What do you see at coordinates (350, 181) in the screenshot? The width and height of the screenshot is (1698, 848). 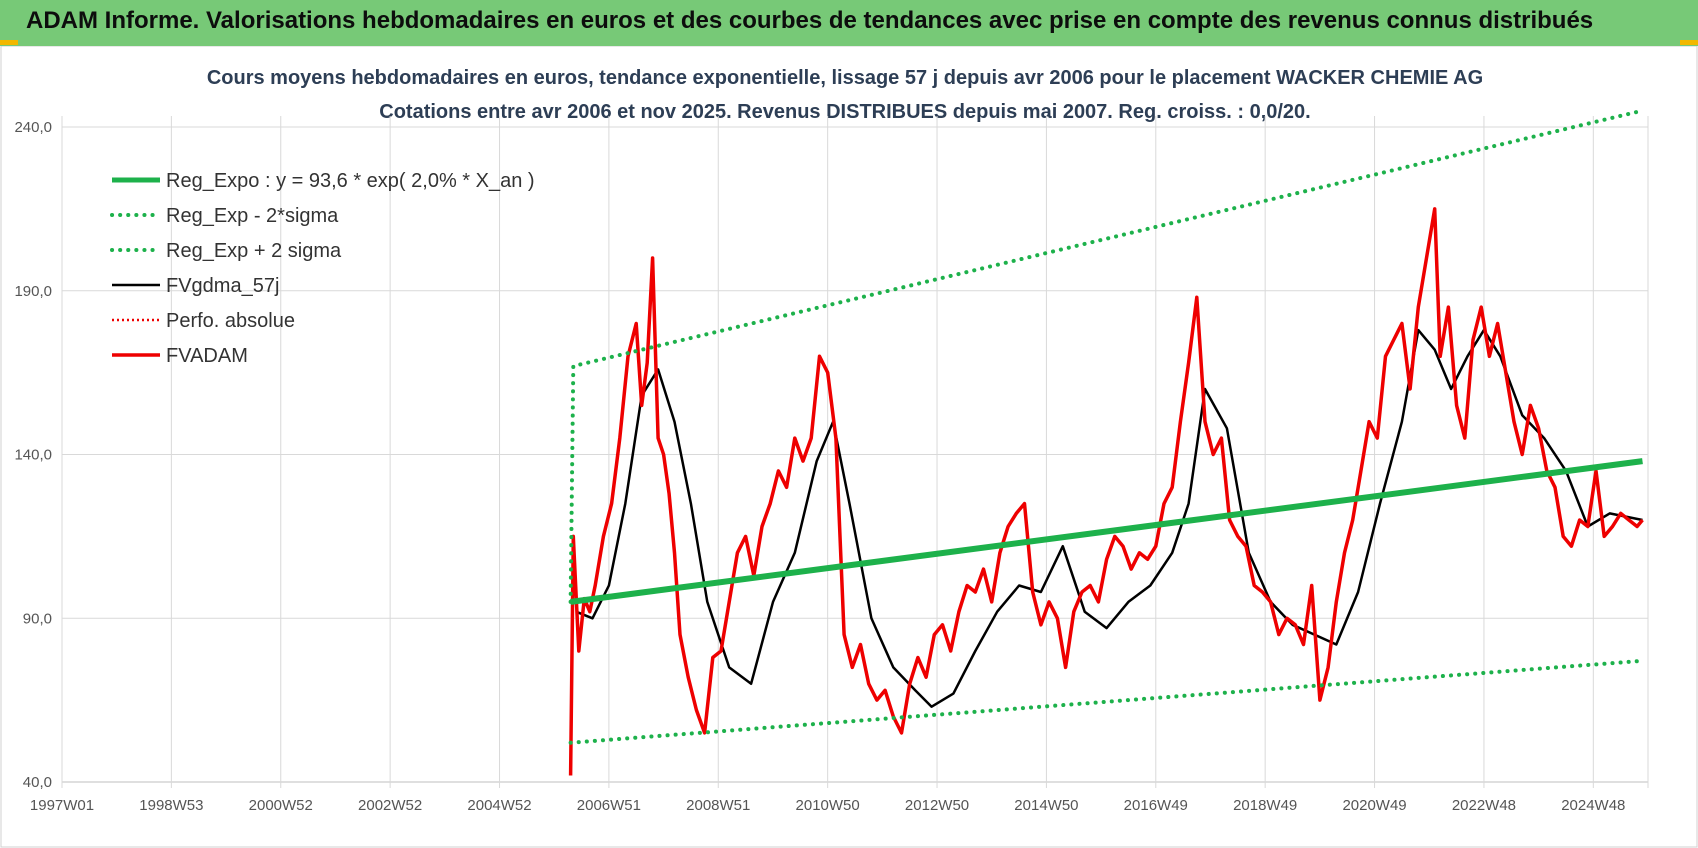 I see `legend-label: Reg_Expo : y = 93,6 * exp( 2,0% * X_an )` at bounding box center [350, 181].